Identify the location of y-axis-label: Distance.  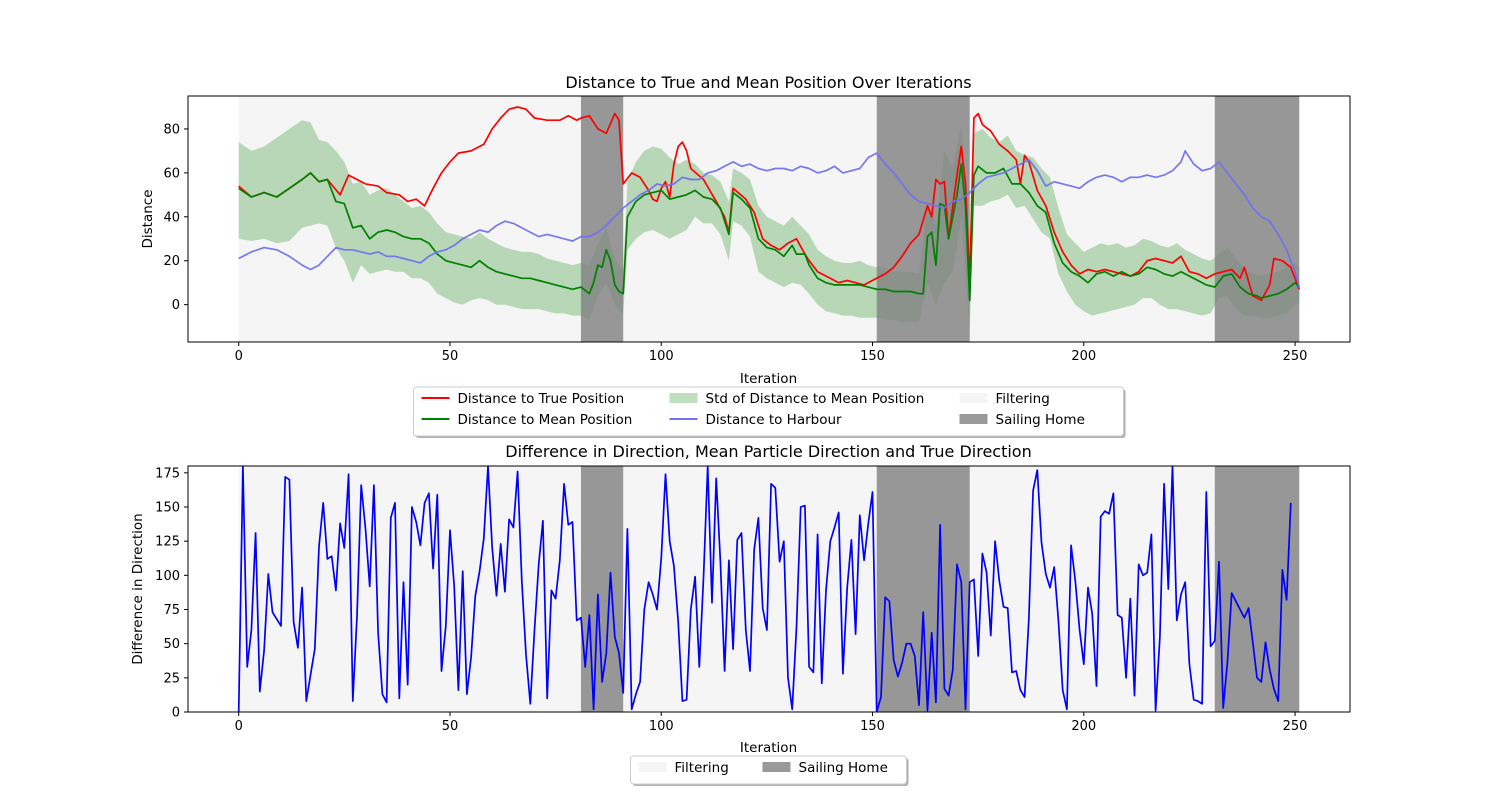
(148, 218).